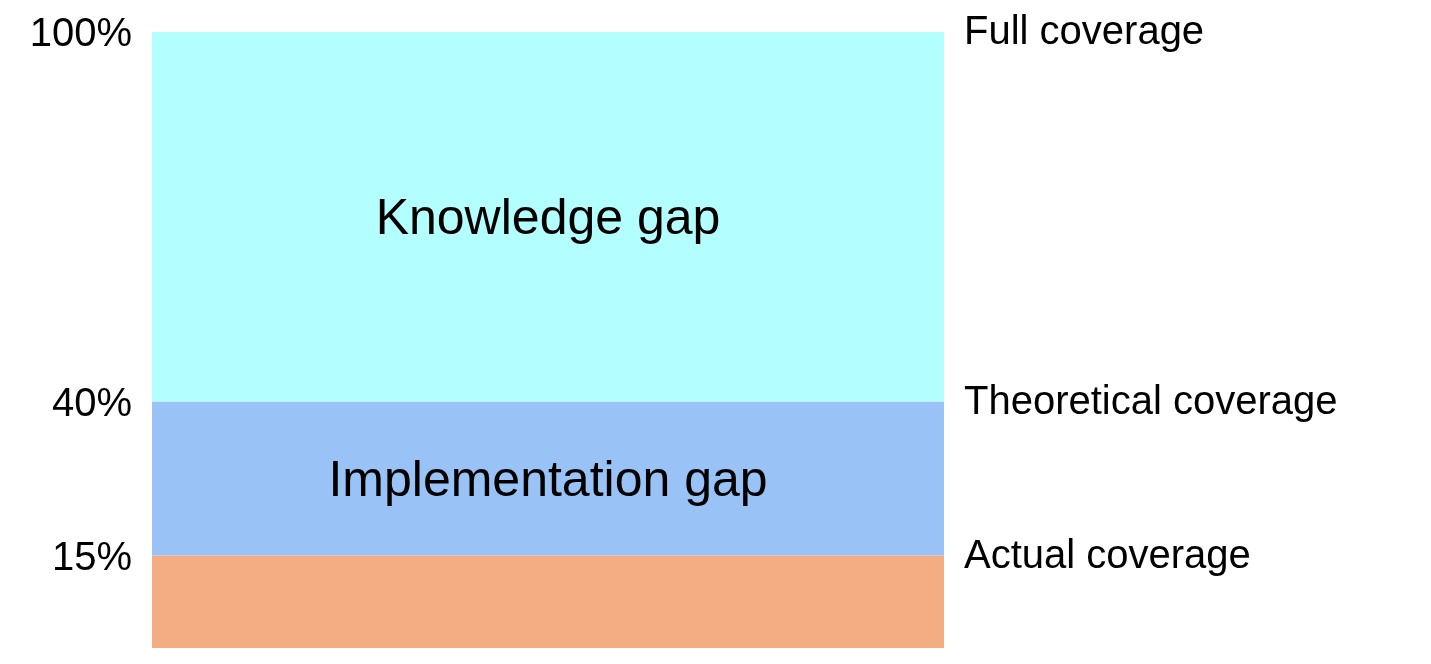 The height and width of the screenshot is (664, 1431). What do you see at coordinates (1151, 399) in the screenshot?
I see `text: Theoretical coverage` at bounding box center [1151, 399].